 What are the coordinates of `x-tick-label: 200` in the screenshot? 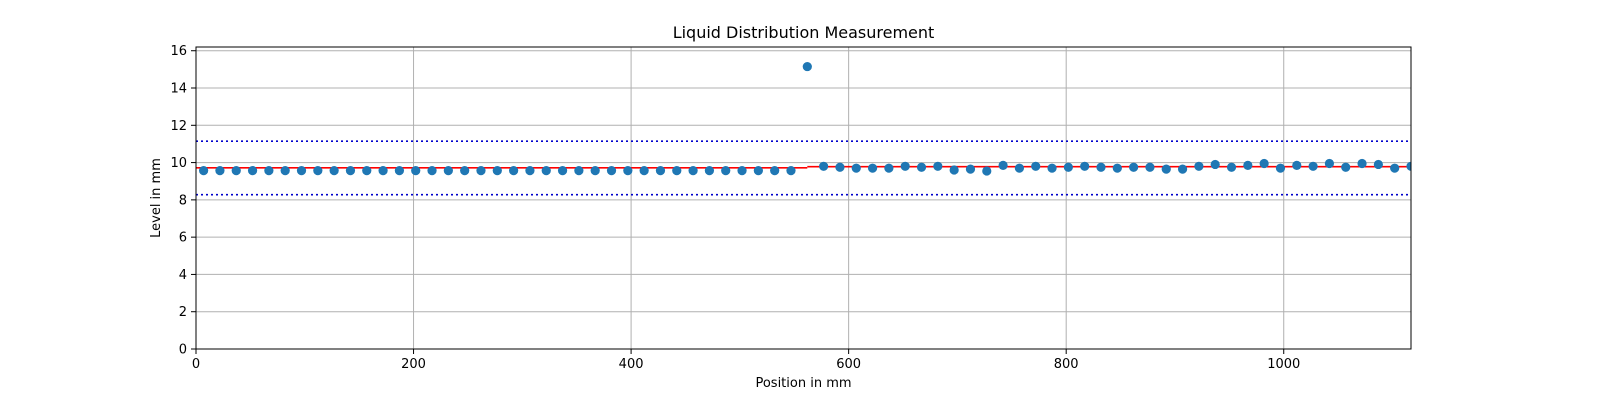 It's located at (413, 364).